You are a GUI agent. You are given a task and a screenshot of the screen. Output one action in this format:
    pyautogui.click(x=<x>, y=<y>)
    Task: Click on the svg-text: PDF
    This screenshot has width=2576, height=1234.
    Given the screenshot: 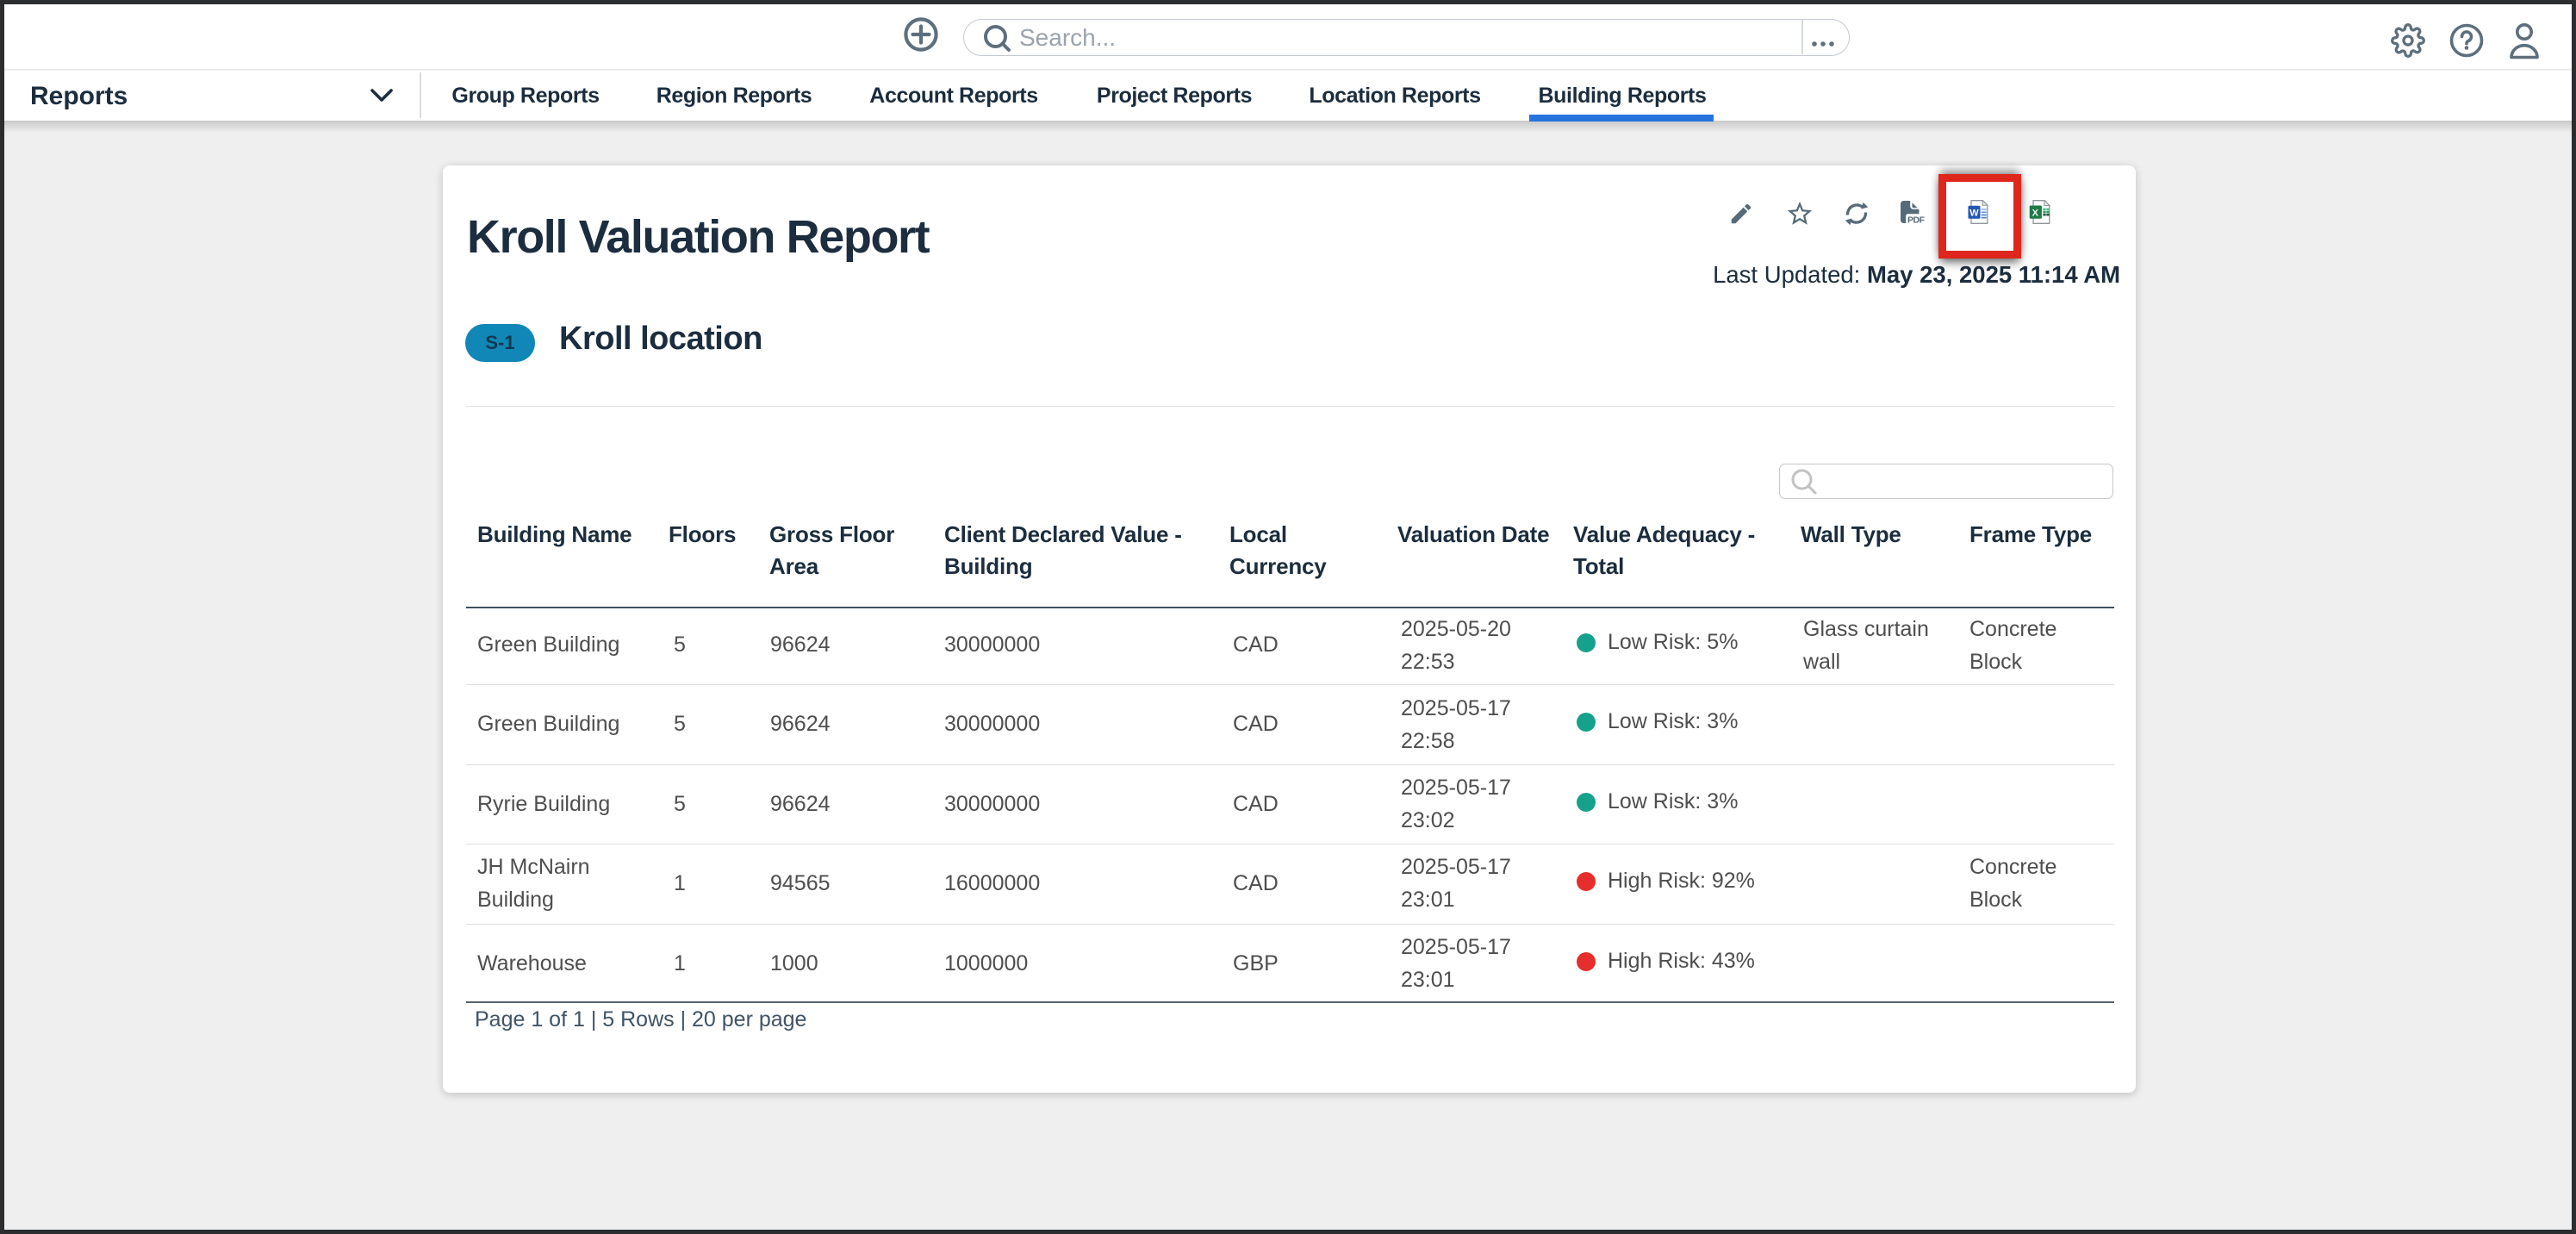 What is the action you would take?
    pyautogui.click(x=1916, y=220)
    